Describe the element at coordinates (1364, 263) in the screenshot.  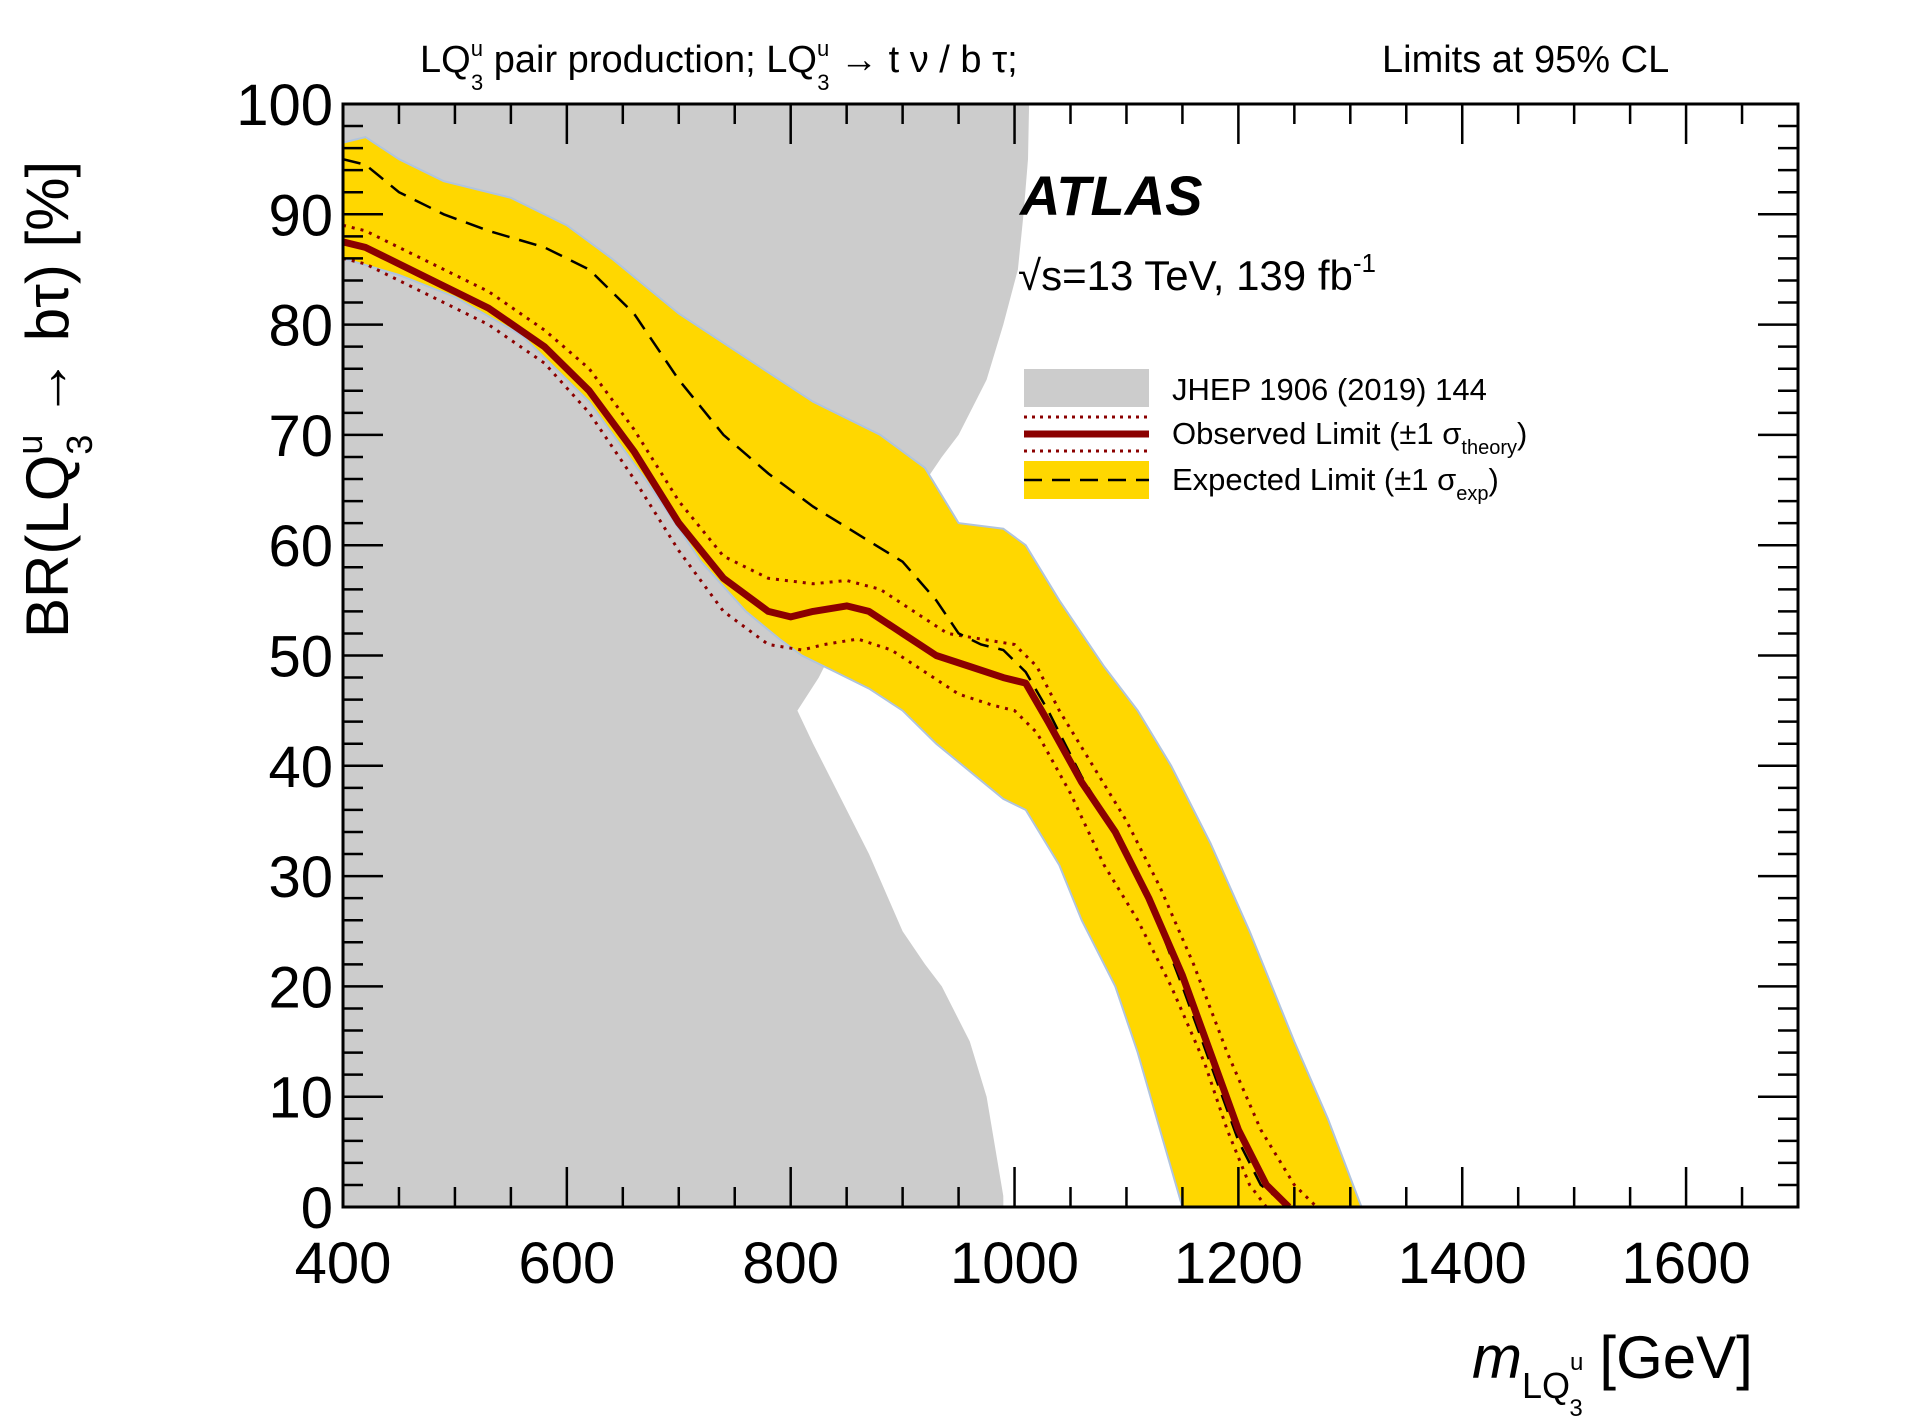
I see `energy-exp: -1` at that location.